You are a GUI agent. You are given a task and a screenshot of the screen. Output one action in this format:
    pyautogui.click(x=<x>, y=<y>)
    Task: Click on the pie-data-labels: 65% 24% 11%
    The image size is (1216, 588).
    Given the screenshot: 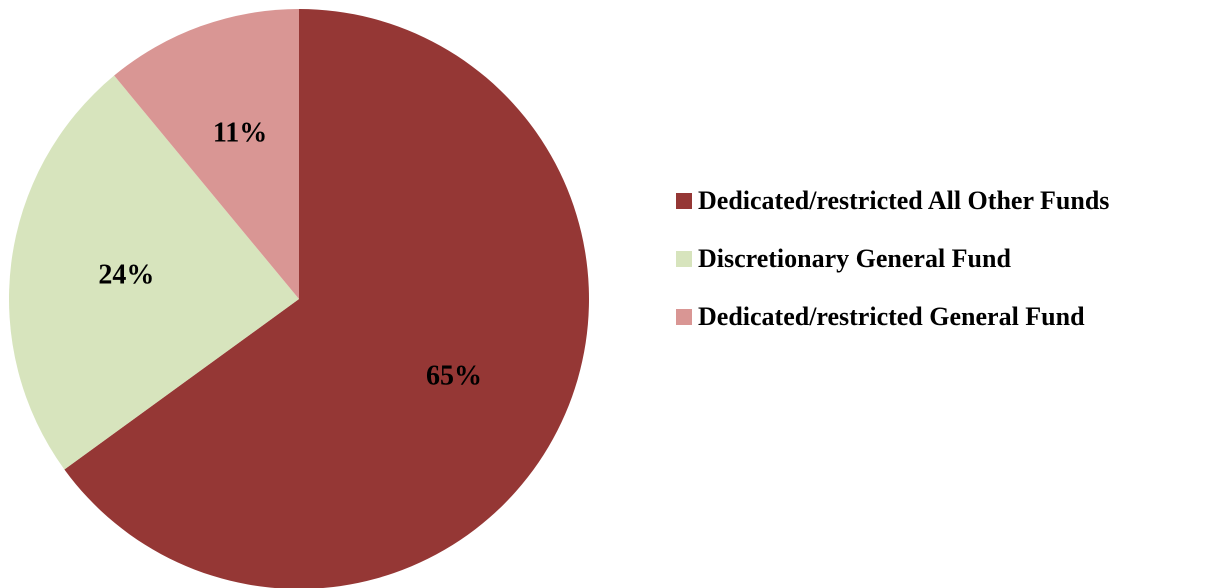 What is the action you would take?
    pyautogui.click(x=290, y=255)
    